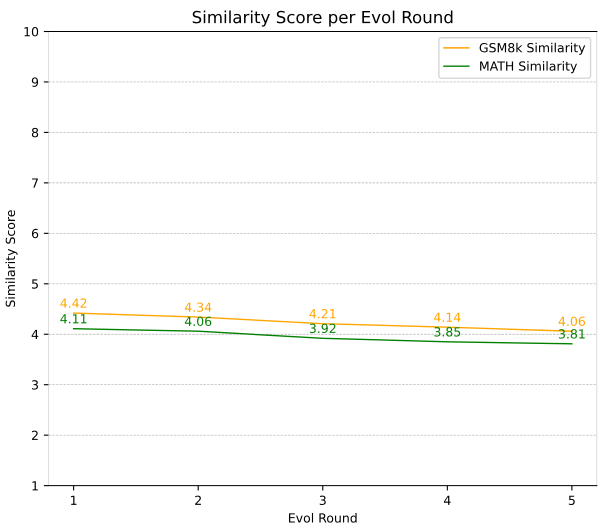  What do you see at coordinates (31, 31) in the screenshot?
I see `y-tick-label: 10` at bounding box center [31, 31].